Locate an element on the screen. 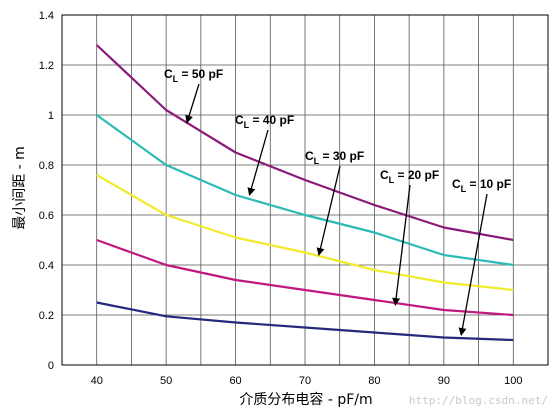 The height and width of the screenshot is (413, 558). y-tick-label: 0.2 is located at coordinates (46, 316).